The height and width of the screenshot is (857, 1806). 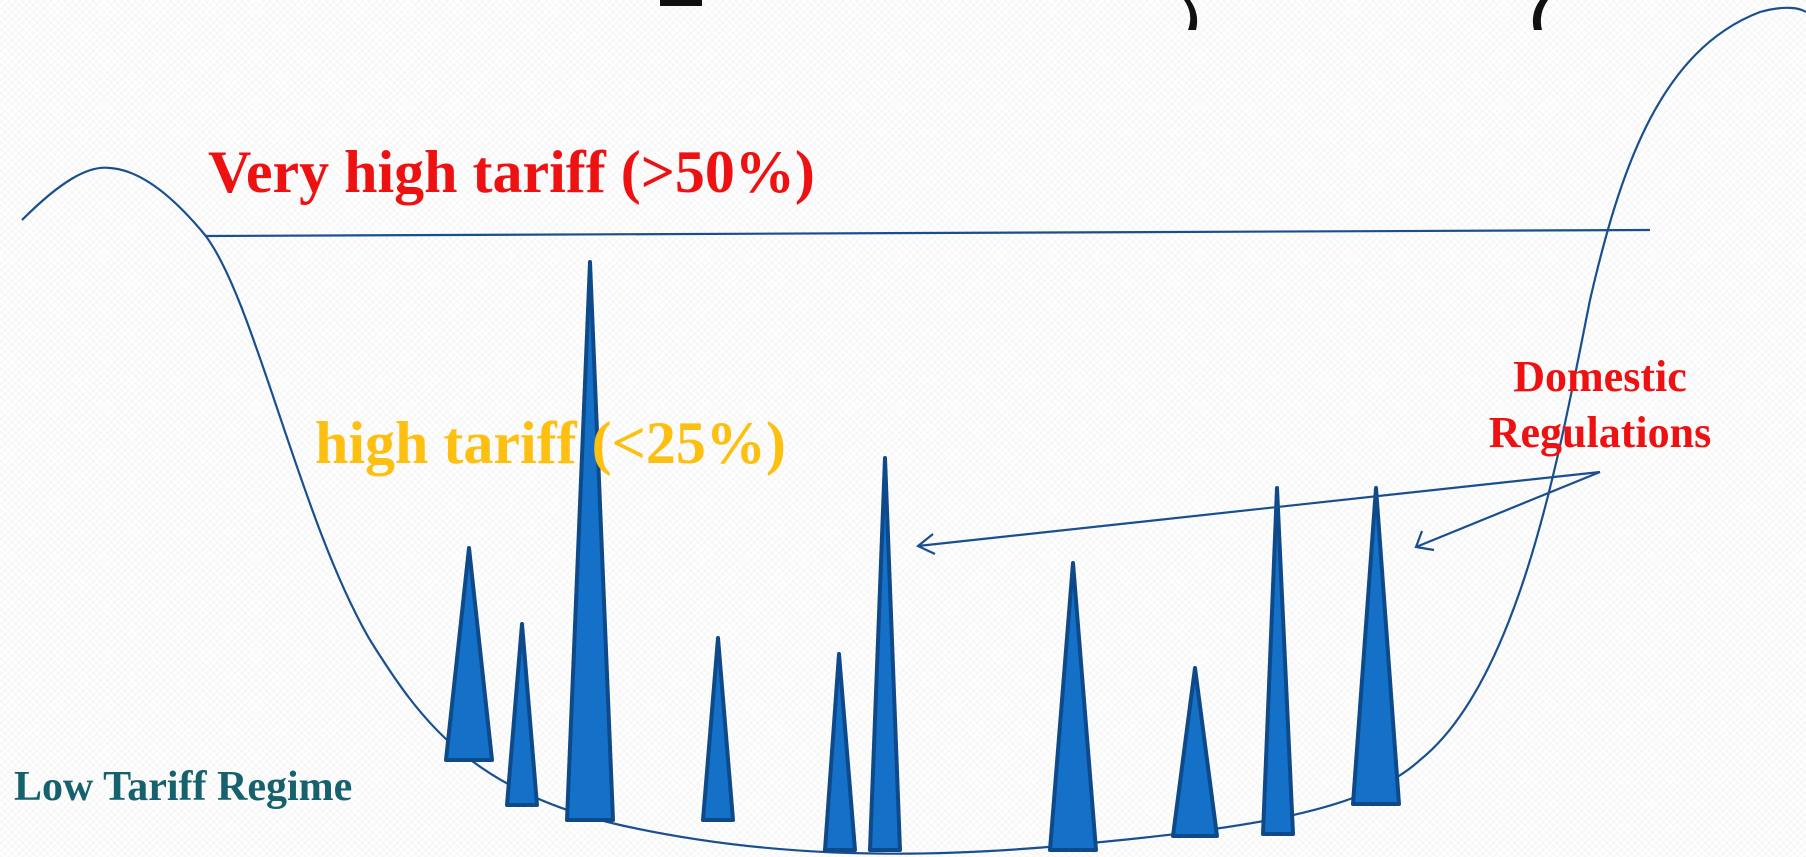 What do you see at coordinates (550, 443) in the screenshot?
I see `high-tariff-label: high tariff (<25%)` at bounding box center [550, 443].